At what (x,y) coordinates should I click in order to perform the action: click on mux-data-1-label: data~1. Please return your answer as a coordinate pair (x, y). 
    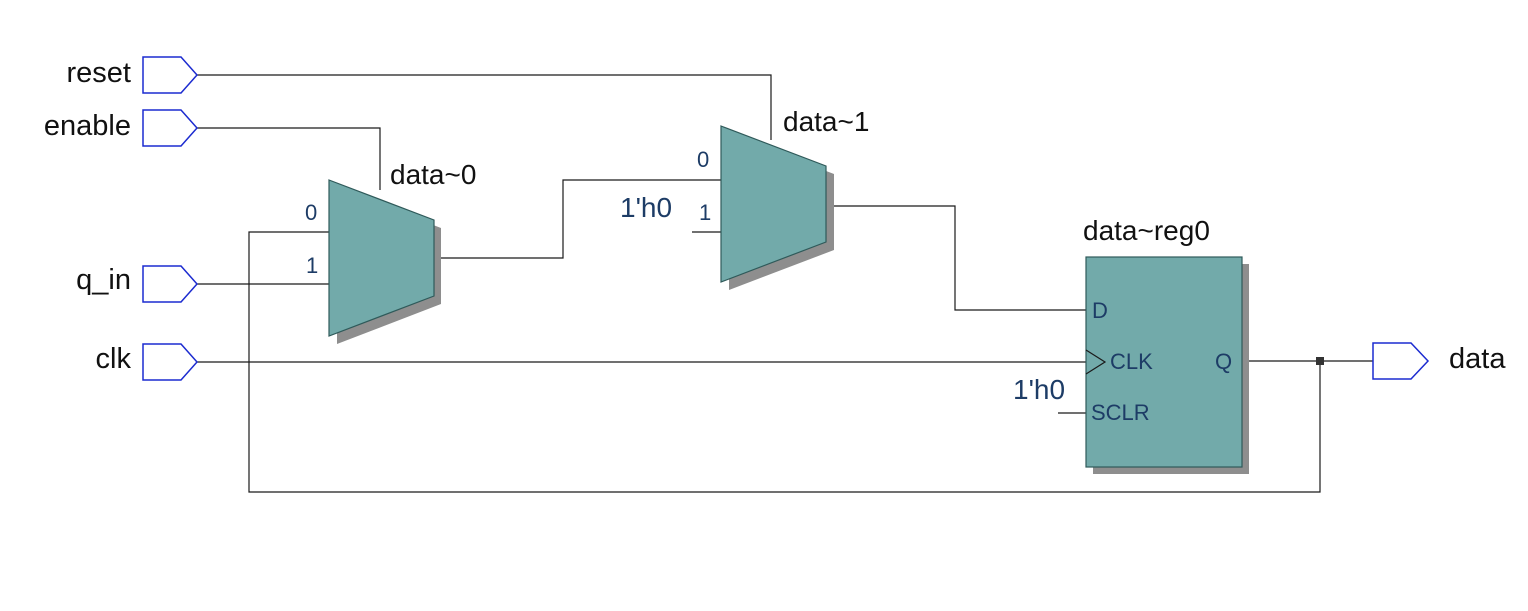
    Looking at the image, I should click on (826, 121).